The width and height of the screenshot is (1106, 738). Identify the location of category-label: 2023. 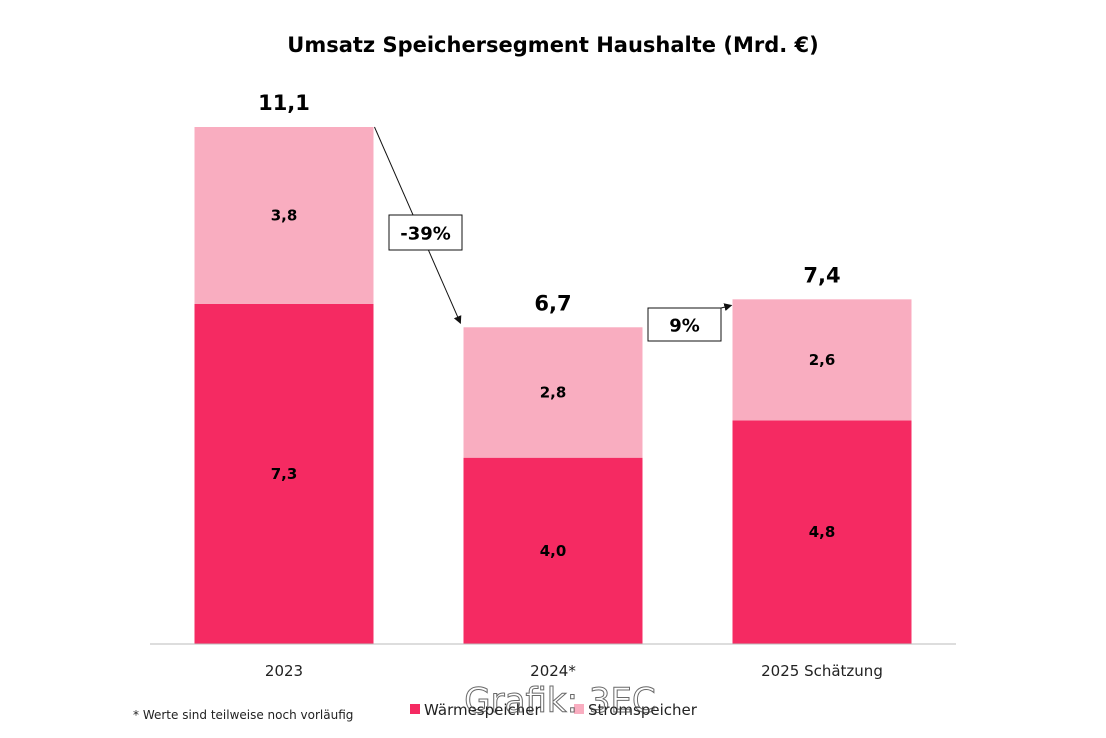
(284, 671).